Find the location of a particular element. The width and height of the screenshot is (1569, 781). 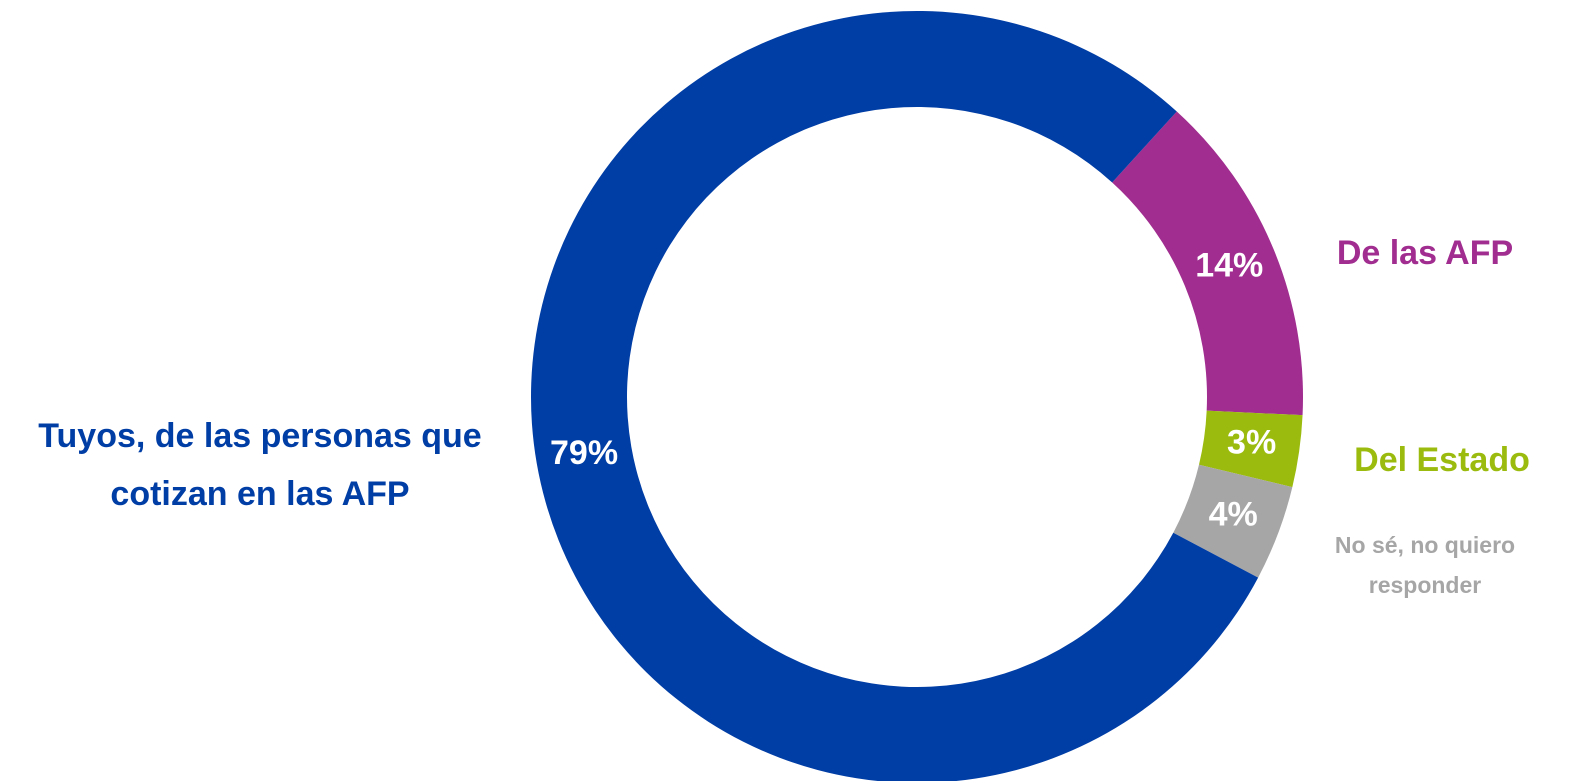

category-label: De las AFP is located at coordinates (1425, 253).